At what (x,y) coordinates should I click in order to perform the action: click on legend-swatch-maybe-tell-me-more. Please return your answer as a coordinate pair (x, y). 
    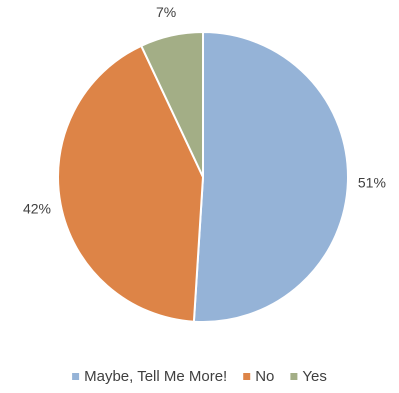
    Looking at the image, I should click on (76, 376).